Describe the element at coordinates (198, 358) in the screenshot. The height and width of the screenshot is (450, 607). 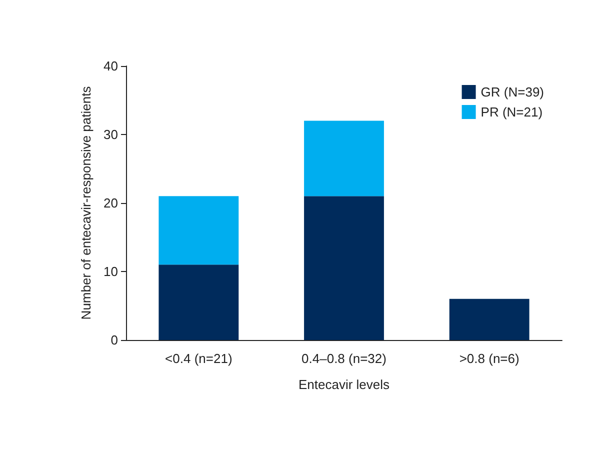
I see `x-tick-label: <0.4 (n=21)` at that location.